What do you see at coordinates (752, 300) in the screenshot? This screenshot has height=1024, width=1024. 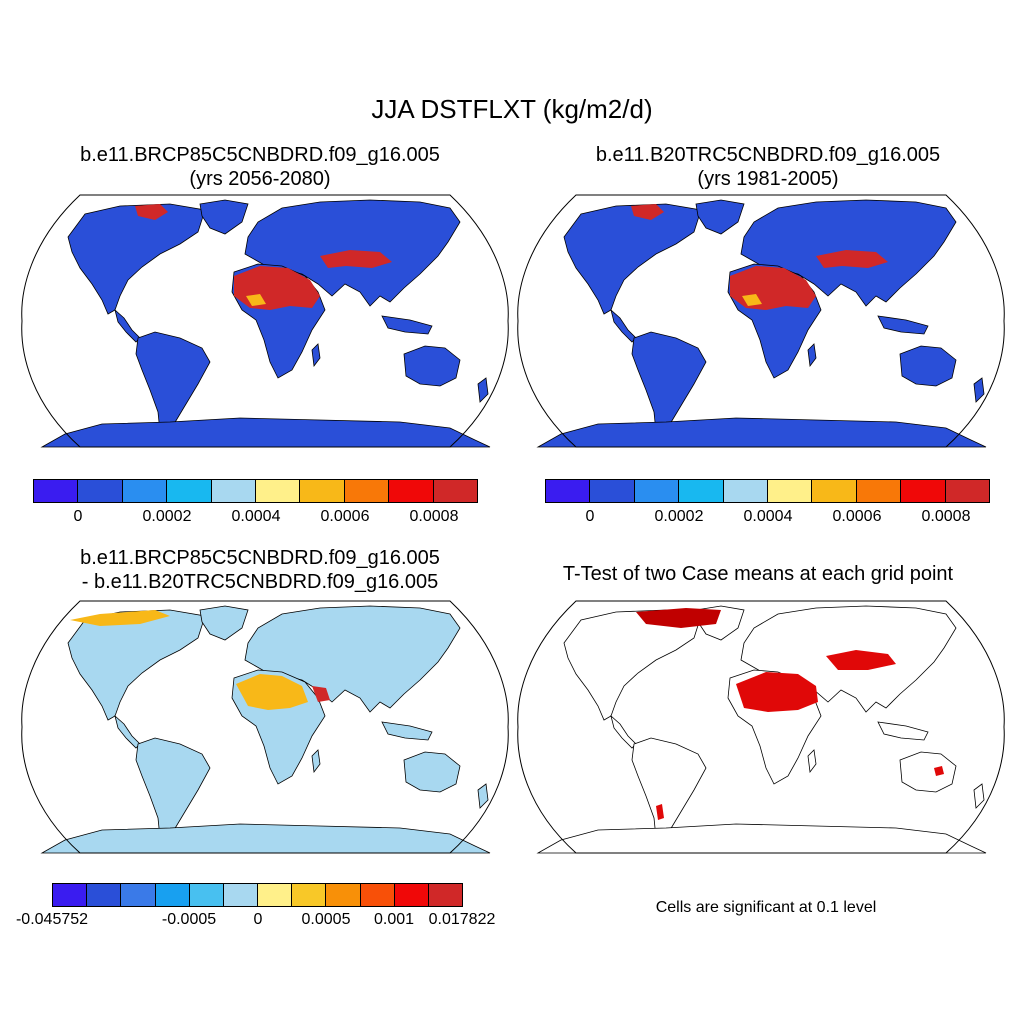 I see `region-sahel-patch` at bounding box center [752, 300].